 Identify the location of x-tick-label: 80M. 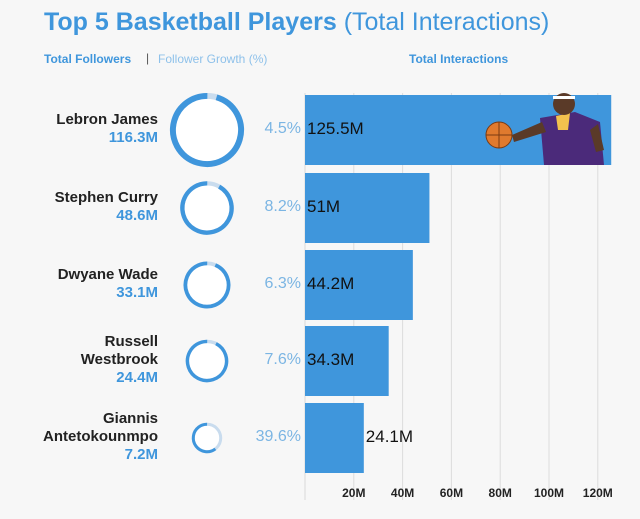
(500, 493).